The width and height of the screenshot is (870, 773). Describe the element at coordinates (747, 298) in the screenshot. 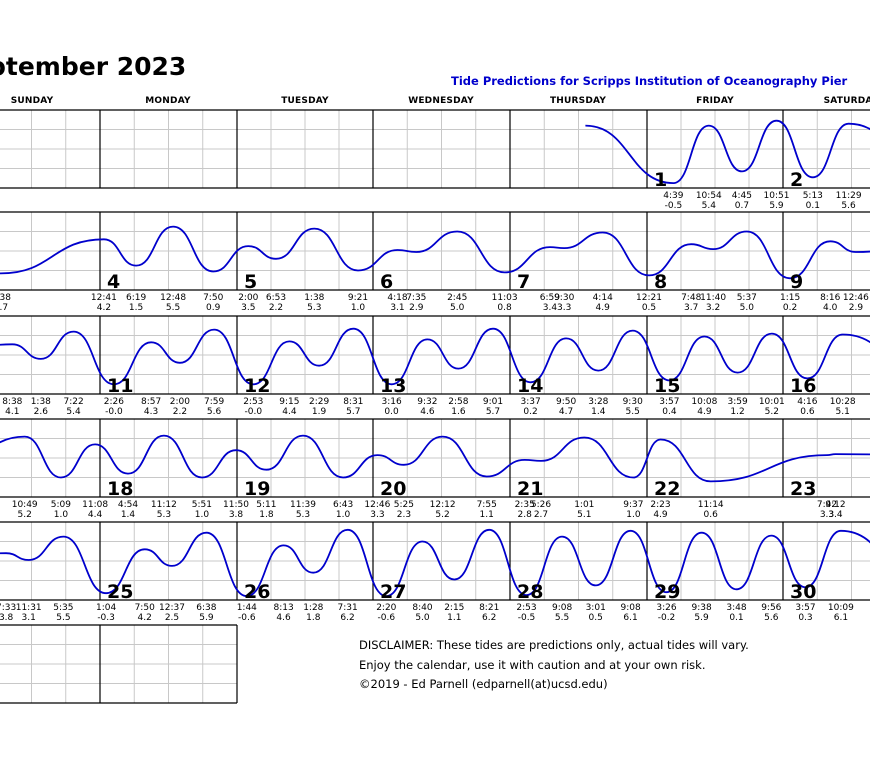

I see `tide-time: 5:37` at that location.